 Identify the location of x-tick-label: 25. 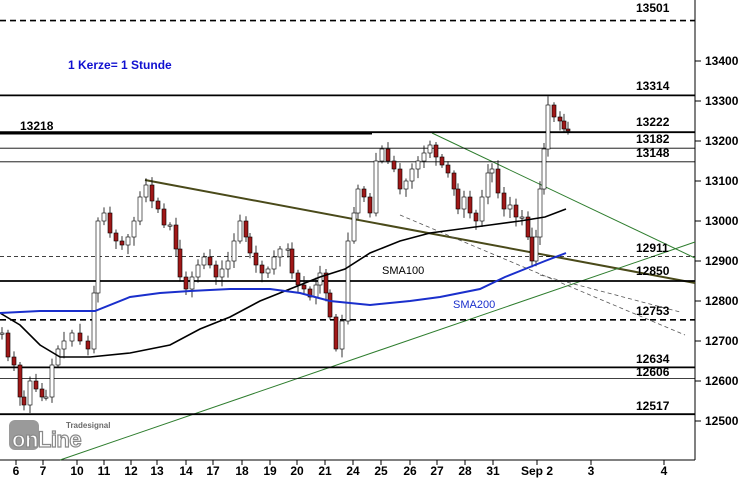
(381, 471).